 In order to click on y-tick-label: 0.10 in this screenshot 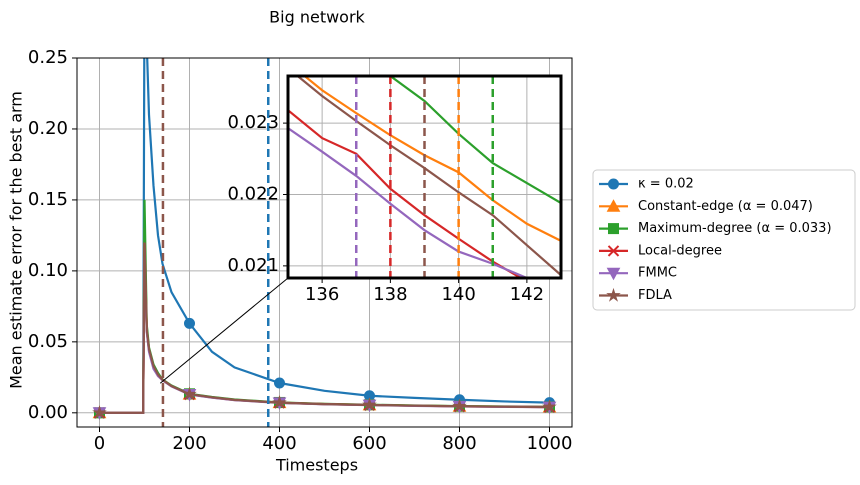, I will do `click(48, 270)`.